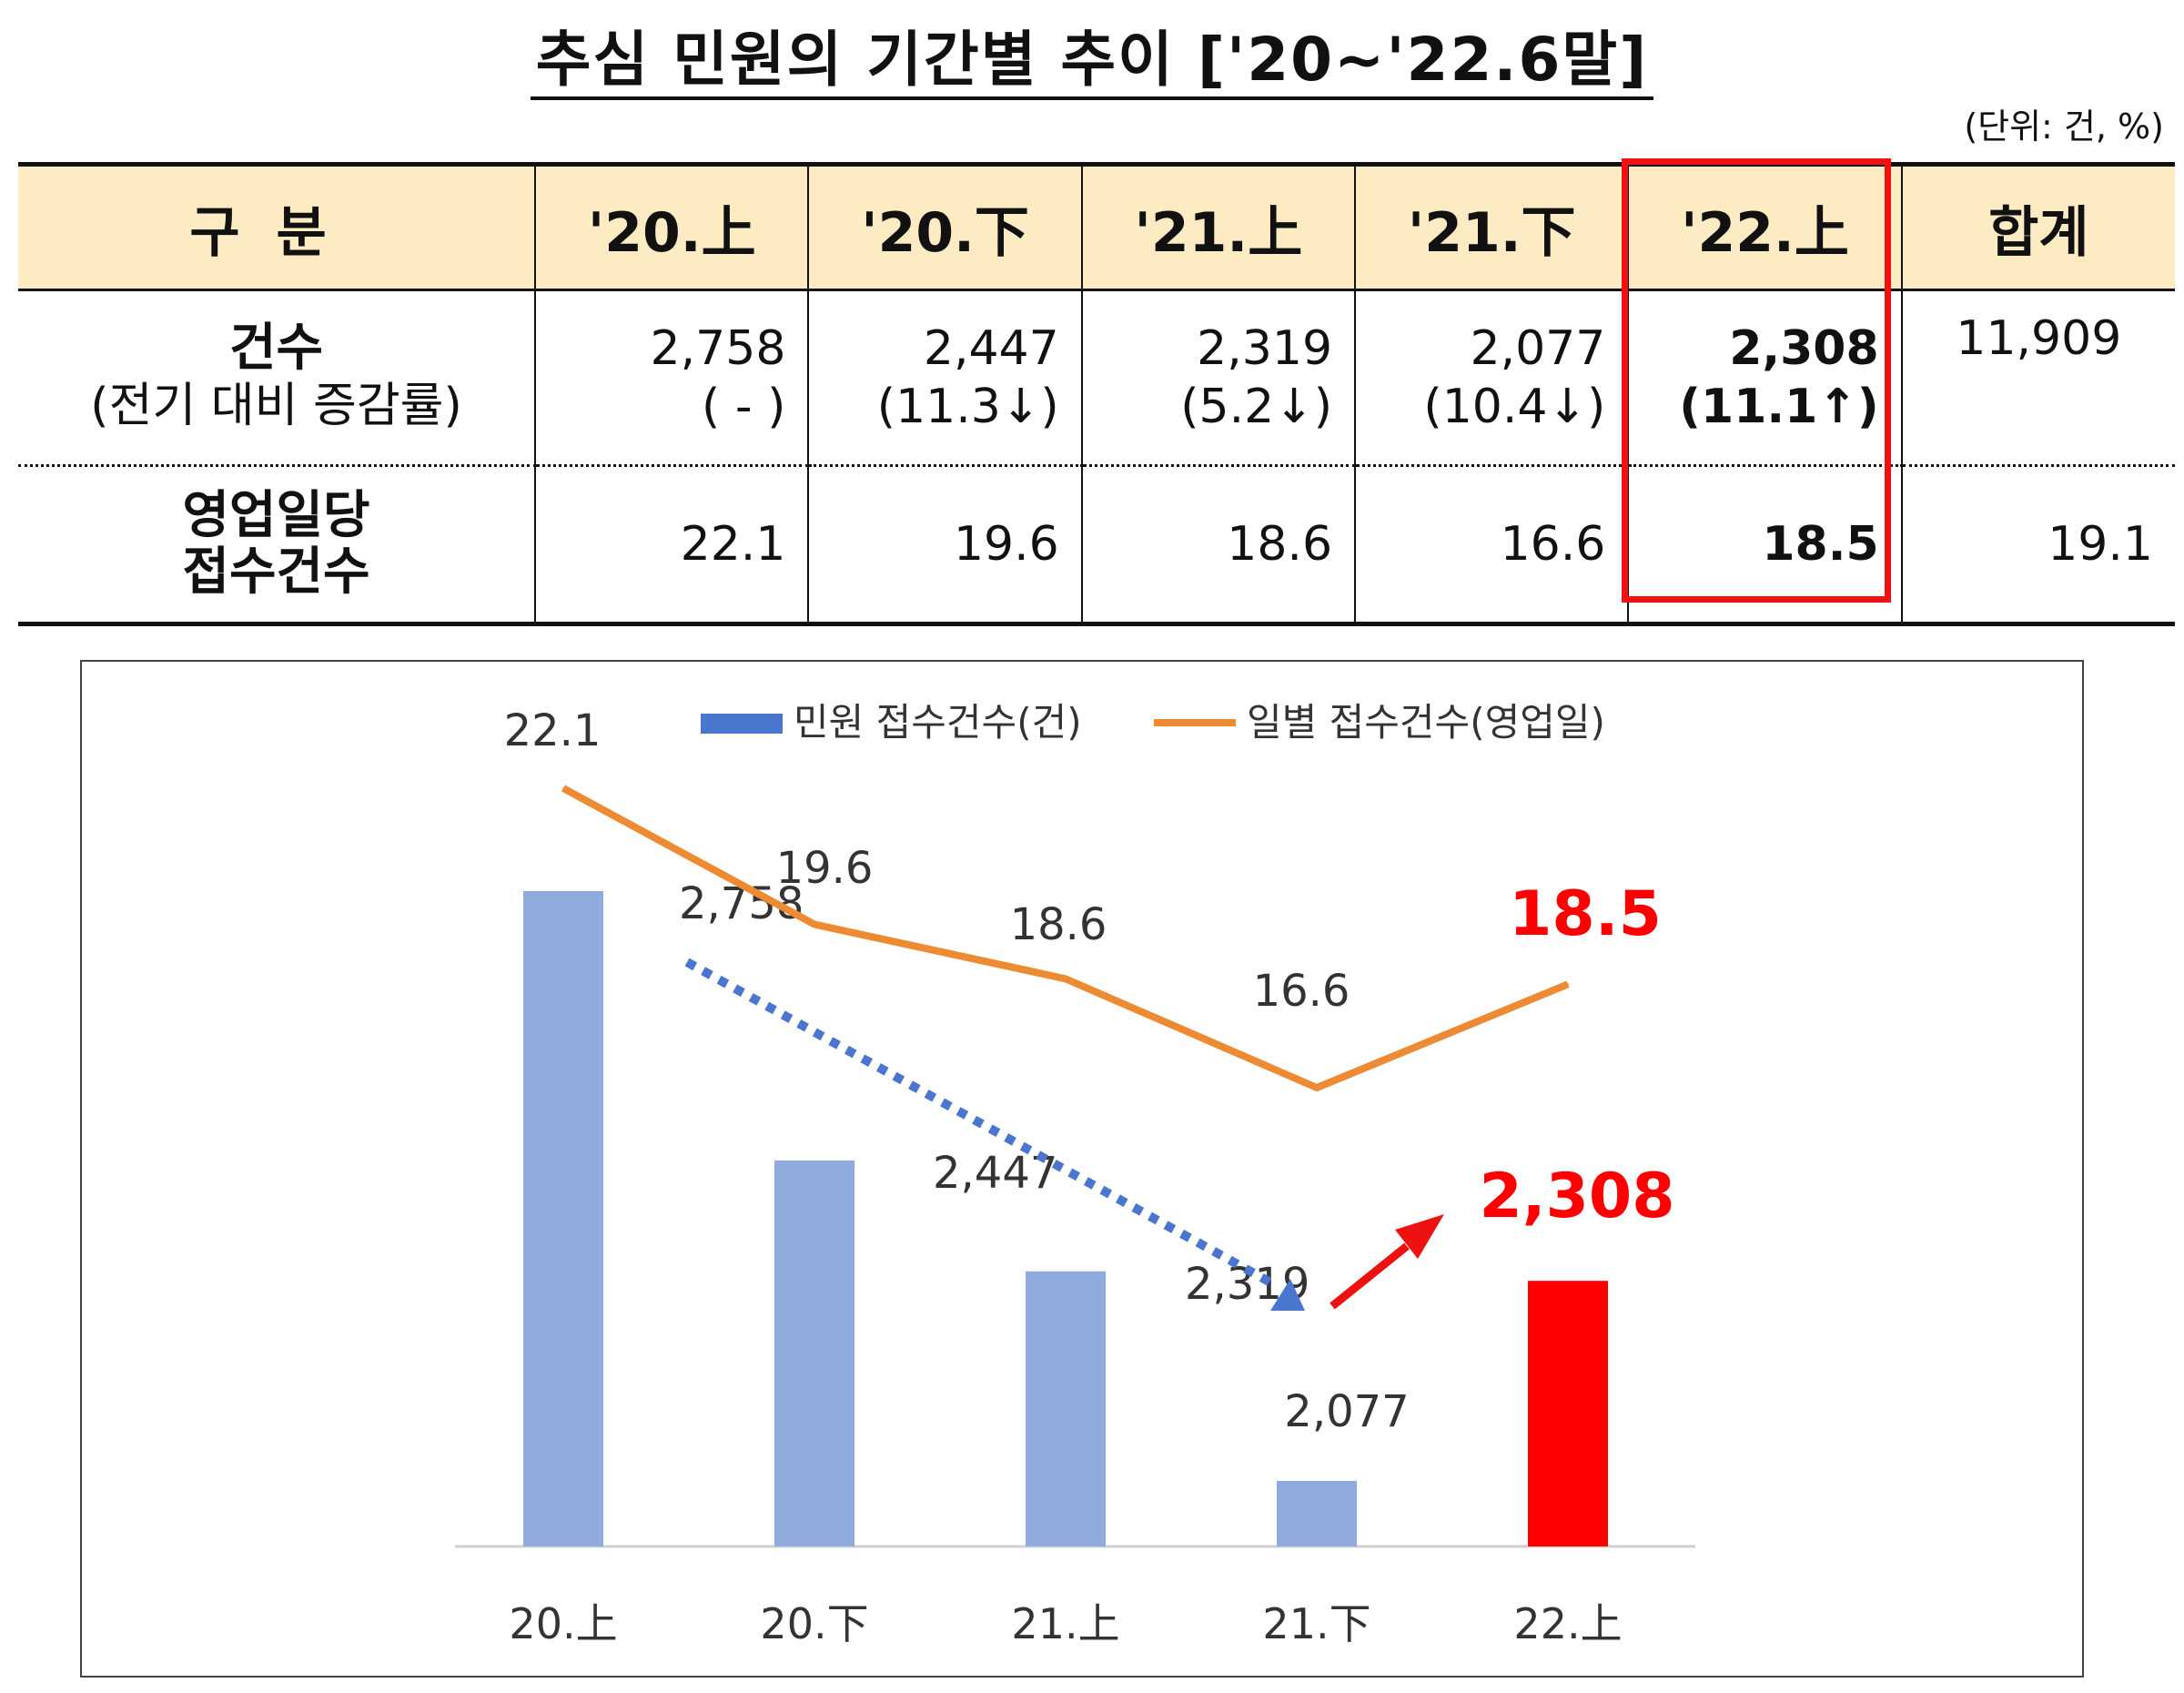  Describe the element at coordinates (1218, 378) in the screenshot. I see `table-cell: 2,319 (5.2↓)` at that location.